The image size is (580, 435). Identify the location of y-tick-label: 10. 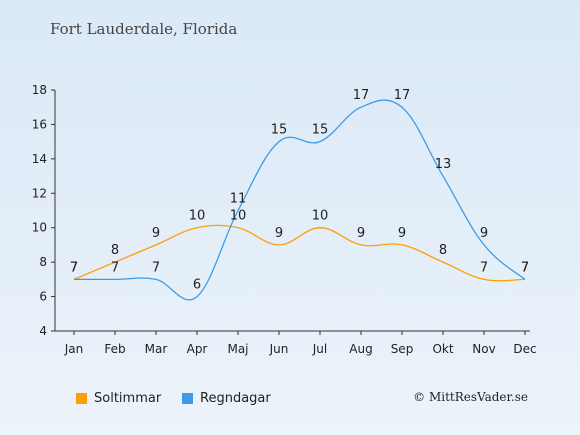
(39, 228).